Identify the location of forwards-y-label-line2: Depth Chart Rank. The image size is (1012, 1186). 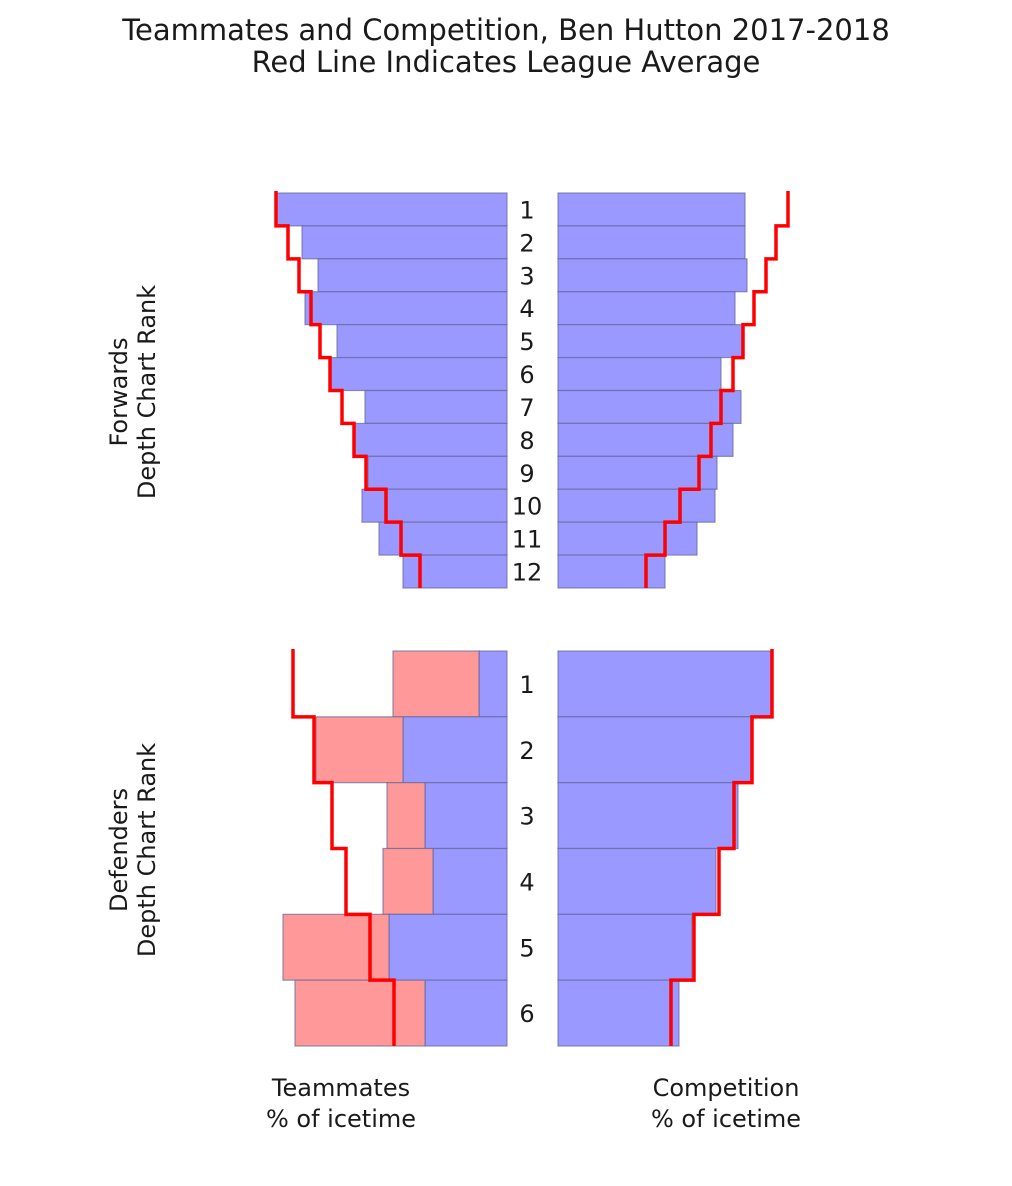
(147, 392).